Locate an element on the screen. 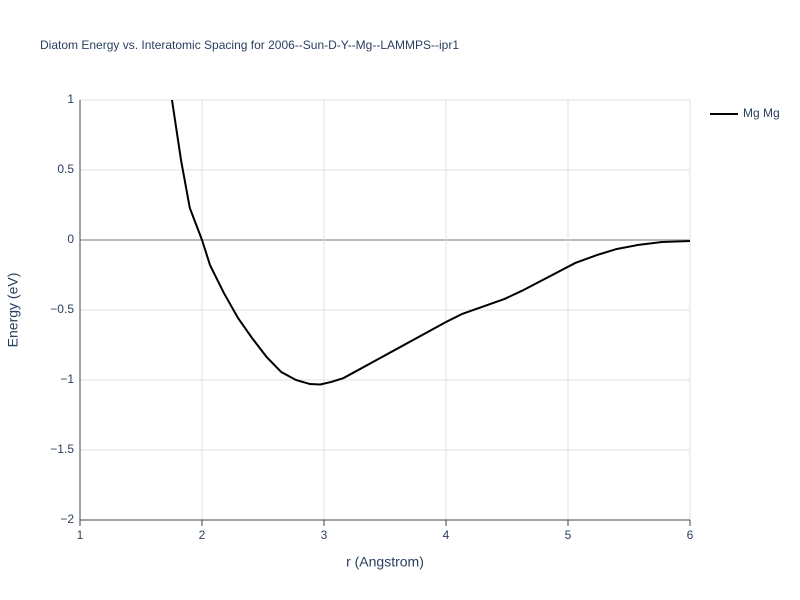  y-tick-label: 0.5 is located at coordinates (65, 169).